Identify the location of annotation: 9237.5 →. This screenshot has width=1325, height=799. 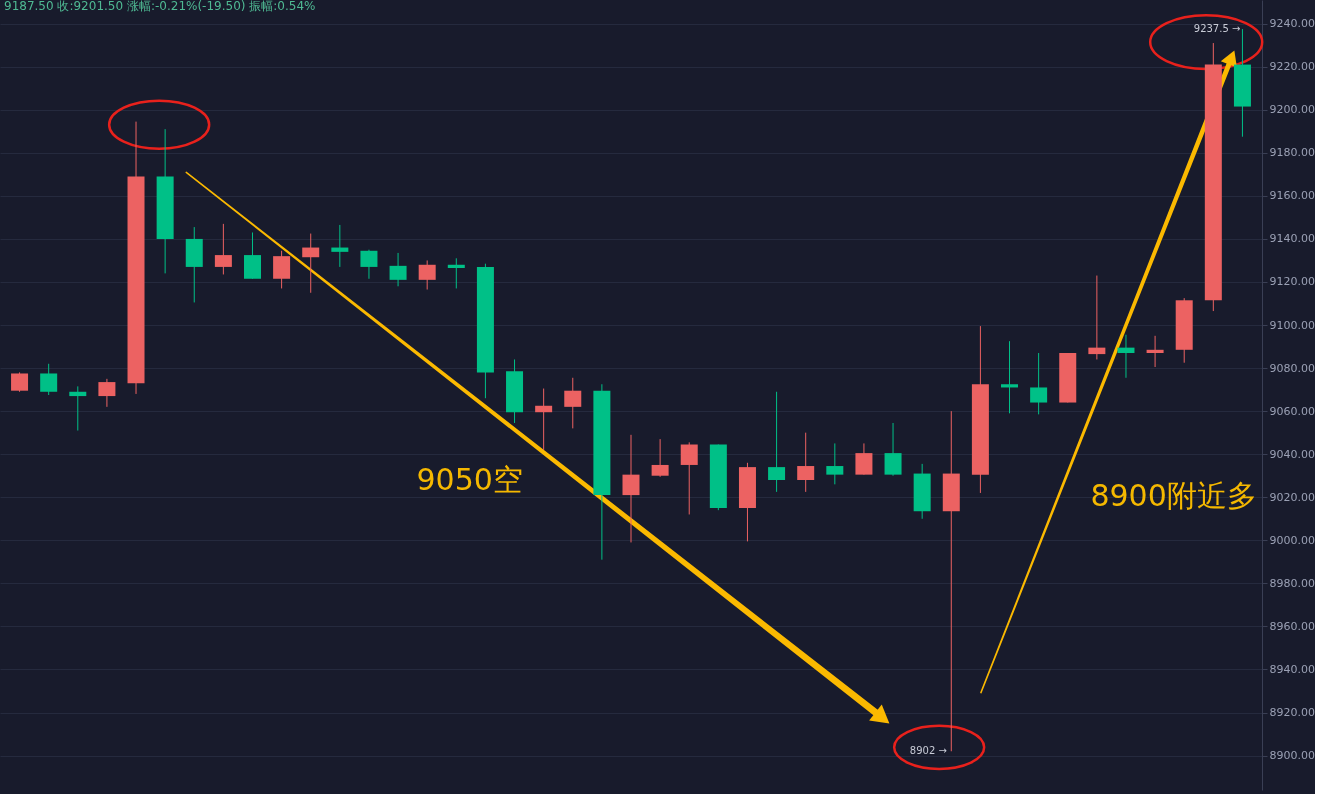
(1217, 29).